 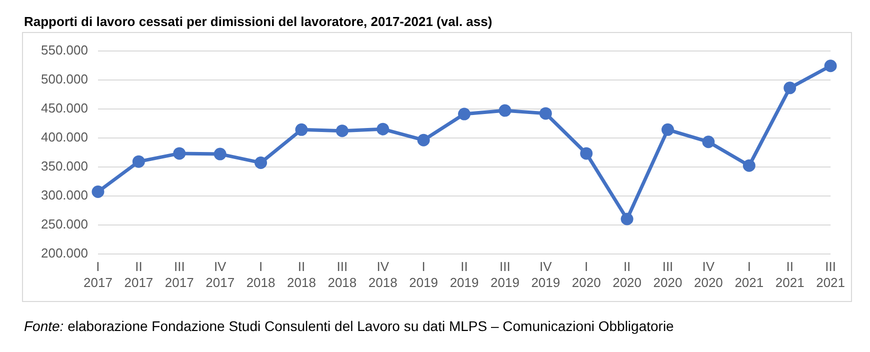 What do you see at coordinates (667, 274) in the screenshot?
I see `x-tick-label: III 2020` at bounding box center [667, 274].